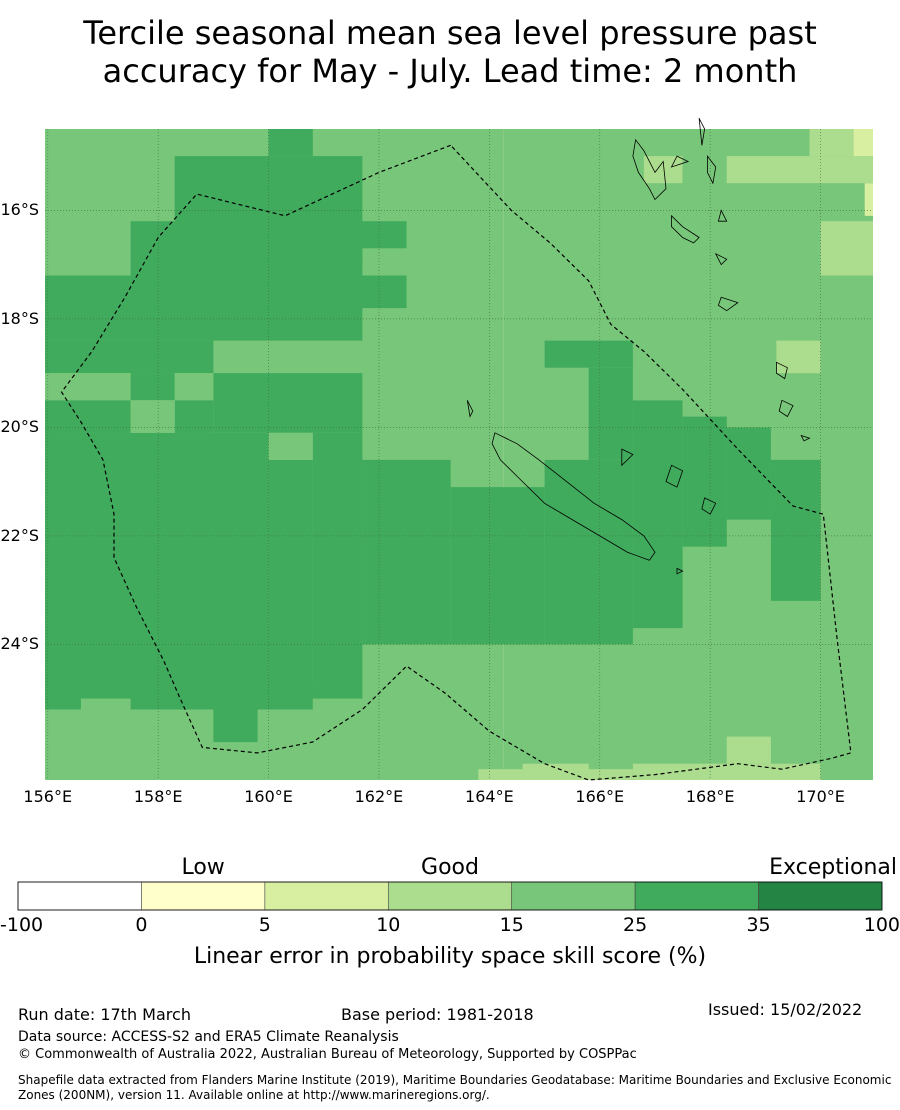  Describe the element at coordinates (600, 796) in the screenshot. I see `longitude-label: 166°E` at that location.